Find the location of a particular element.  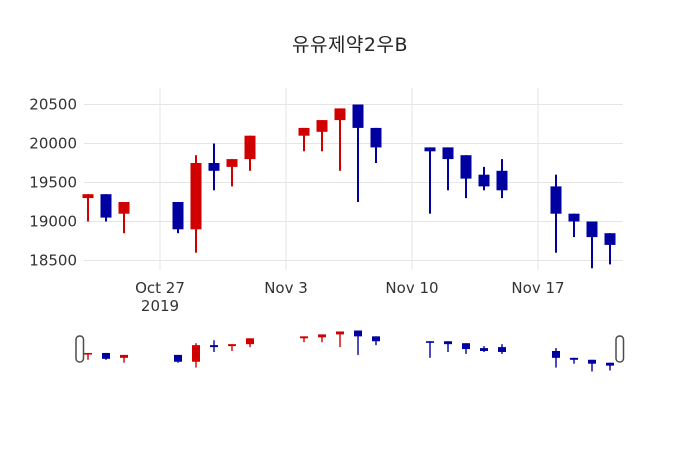

x-tick-label: Nov 3 is located at coordinates (286, 288).